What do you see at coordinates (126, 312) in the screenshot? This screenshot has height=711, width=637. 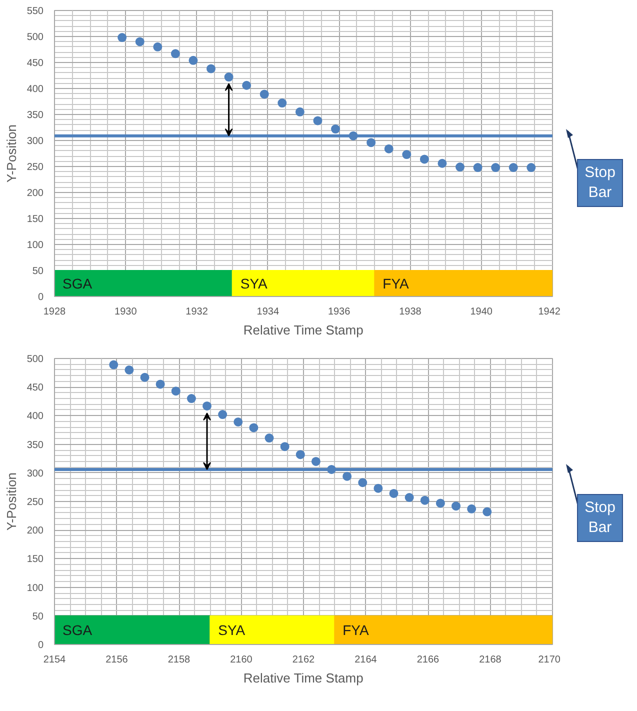 I see `x-tick-label: 1930` at bounding box center [126, 312].